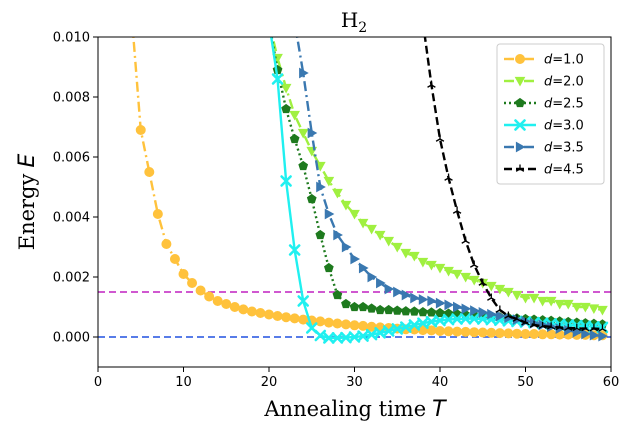  Describe the element at coordinates (611, 382) in the screenshot. I see `x-tick-label: 60` at that location.